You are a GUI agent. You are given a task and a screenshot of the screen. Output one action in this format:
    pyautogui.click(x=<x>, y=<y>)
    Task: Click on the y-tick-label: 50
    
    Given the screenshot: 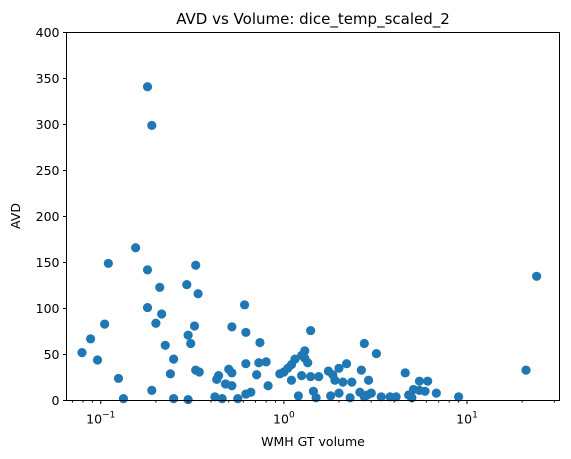 What is the action you would take?
    pyautogui.click(x=52, y=354)
    